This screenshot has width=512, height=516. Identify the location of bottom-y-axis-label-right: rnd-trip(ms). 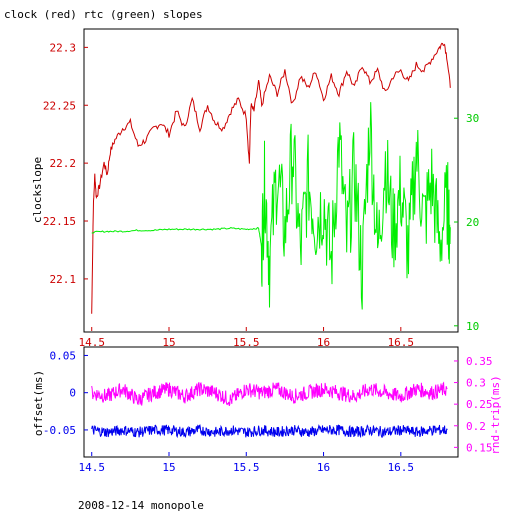
(495, 414).